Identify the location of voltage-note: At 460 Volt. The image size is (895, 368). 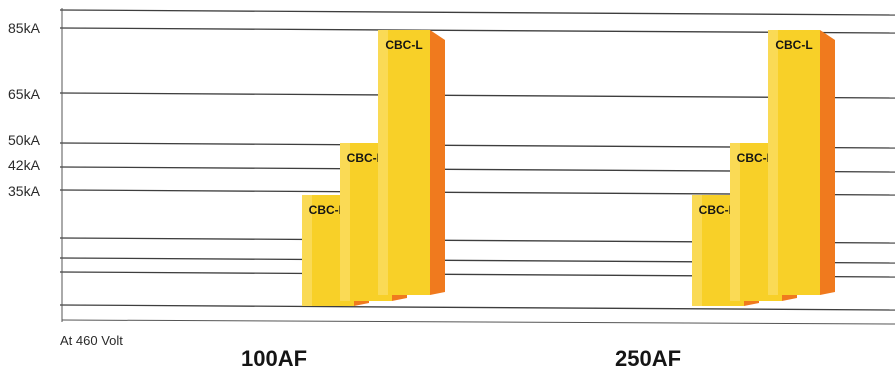
(91, 340).